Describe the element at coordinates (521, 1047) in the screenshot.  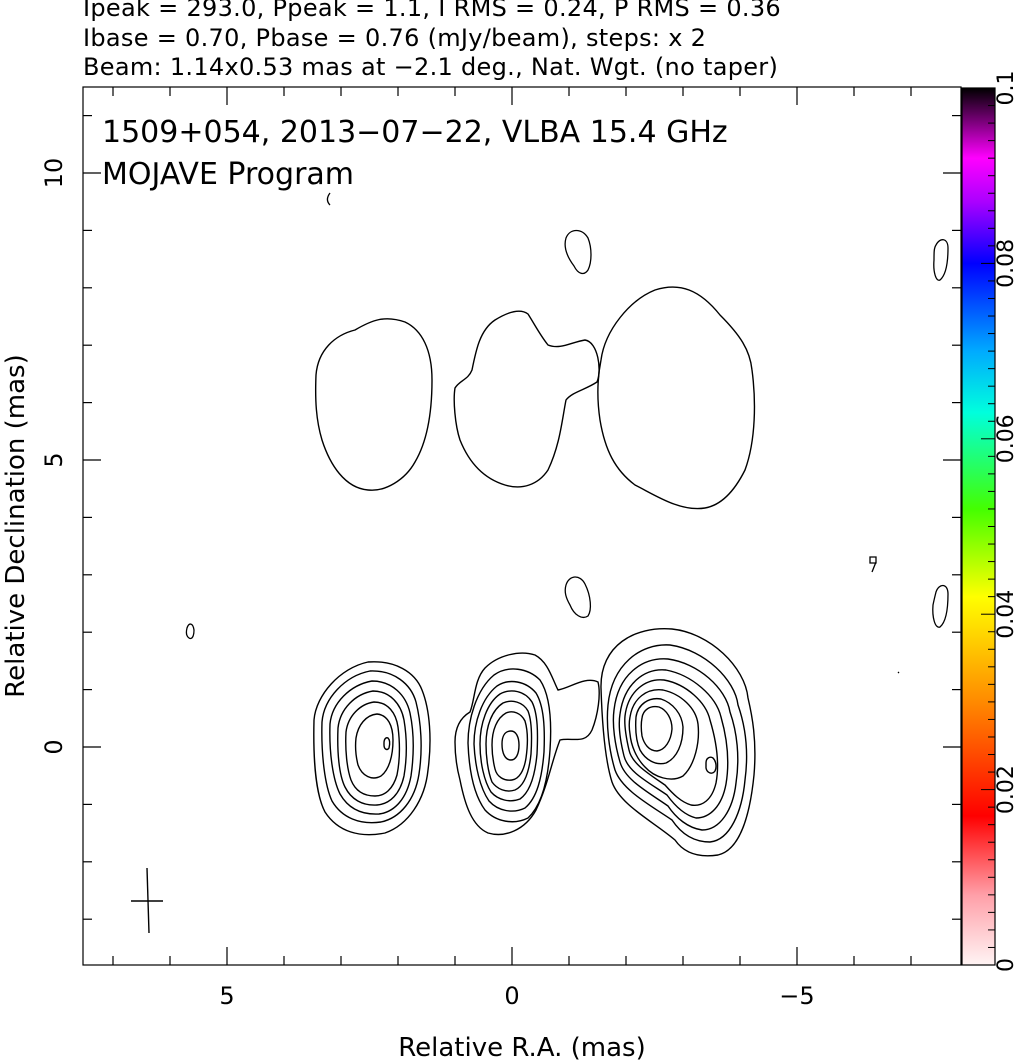
I see `x-axis-label: Relative R.A. (mas)` at that location.